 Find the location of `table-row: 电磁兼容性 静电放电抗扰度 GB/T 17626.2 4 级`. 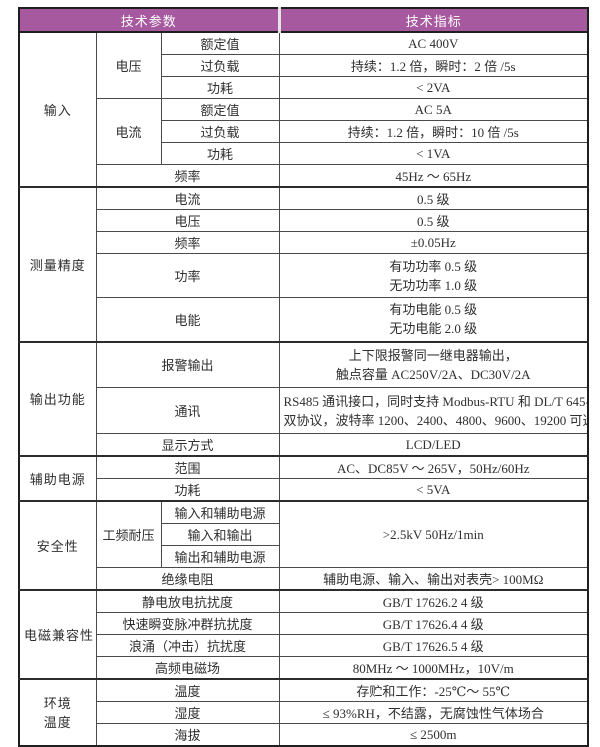

table-row: 电磁兼容性 静电放电抗扰度 GB/T 17626.2 4 级 is located at coordinates (303, 634).